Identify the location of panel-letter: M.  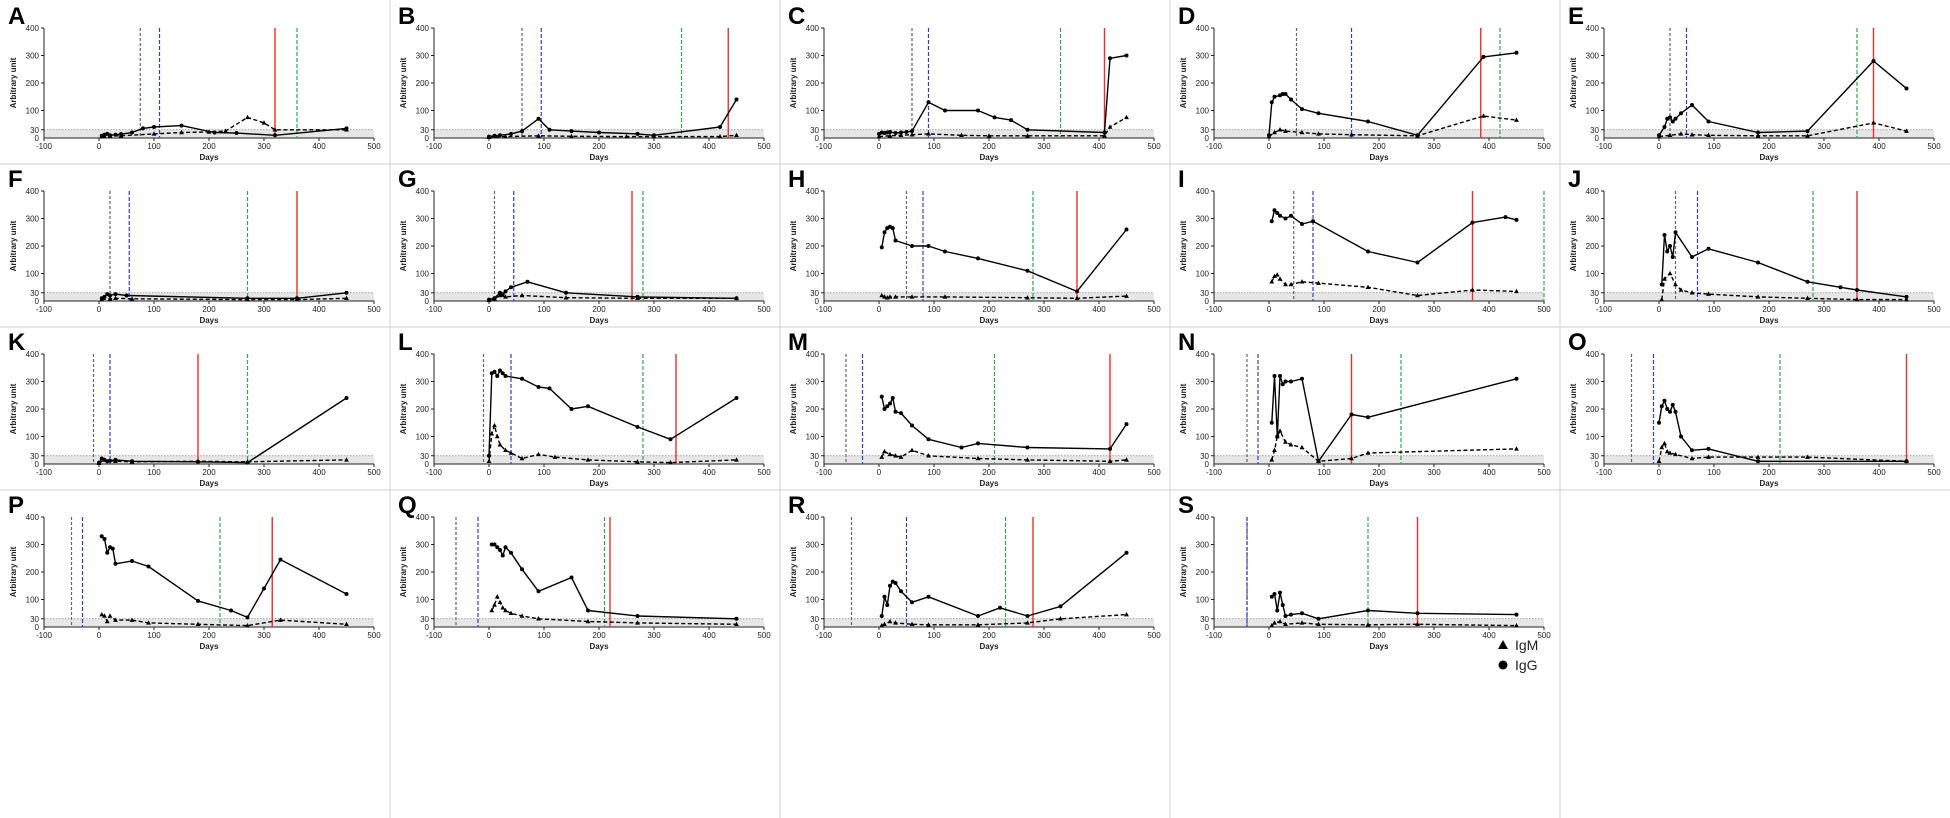
(798, 342).